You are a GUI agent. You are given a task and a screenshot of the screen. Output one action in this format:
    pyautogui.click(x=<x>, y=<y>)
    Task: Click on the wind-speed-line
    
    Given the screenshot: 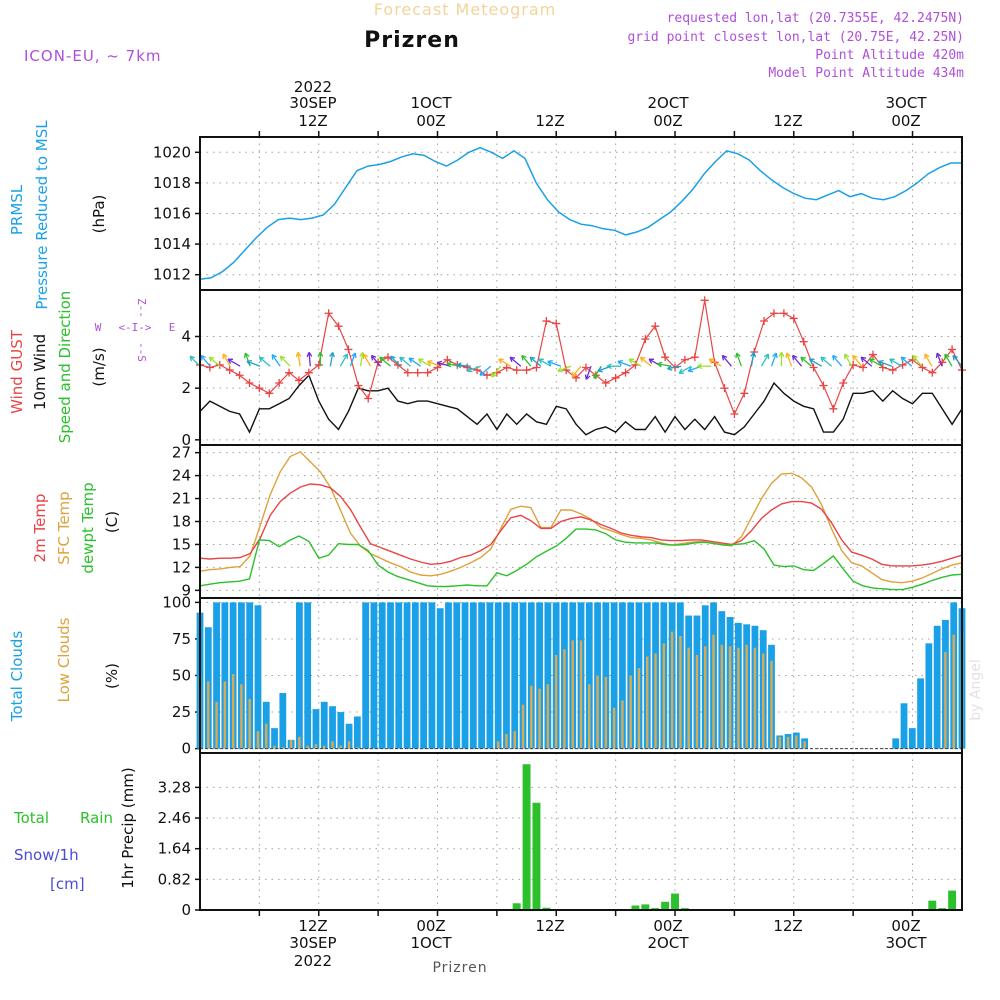 What is the action you would take?
    pyautogui.click(x=581, y=405)
    